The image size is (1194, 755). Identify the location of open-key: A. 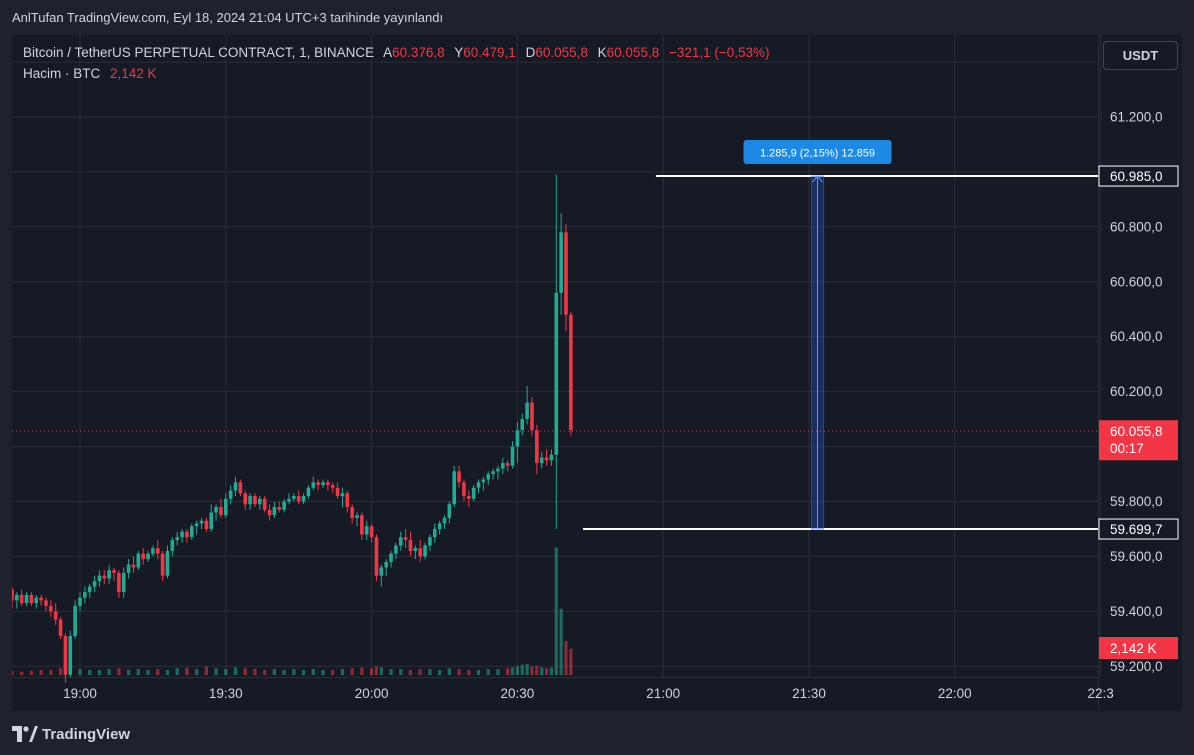
(388, 52).